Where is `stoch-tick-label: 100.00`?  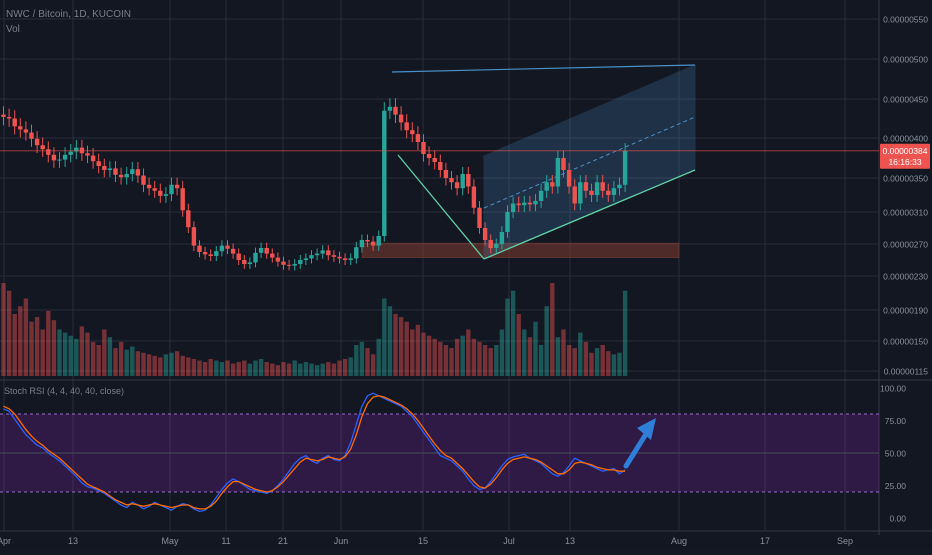
stoch-tick-label: 100.00 is located at coordinates (893, 389).